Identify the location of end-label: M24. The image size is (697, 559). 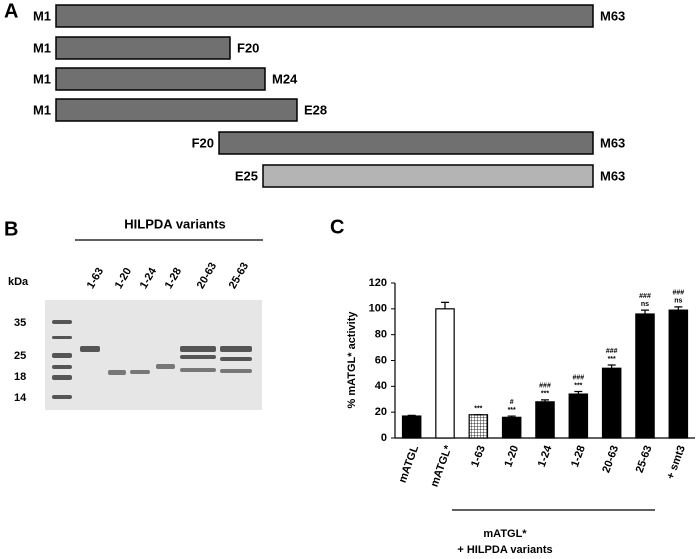
(285, 78).